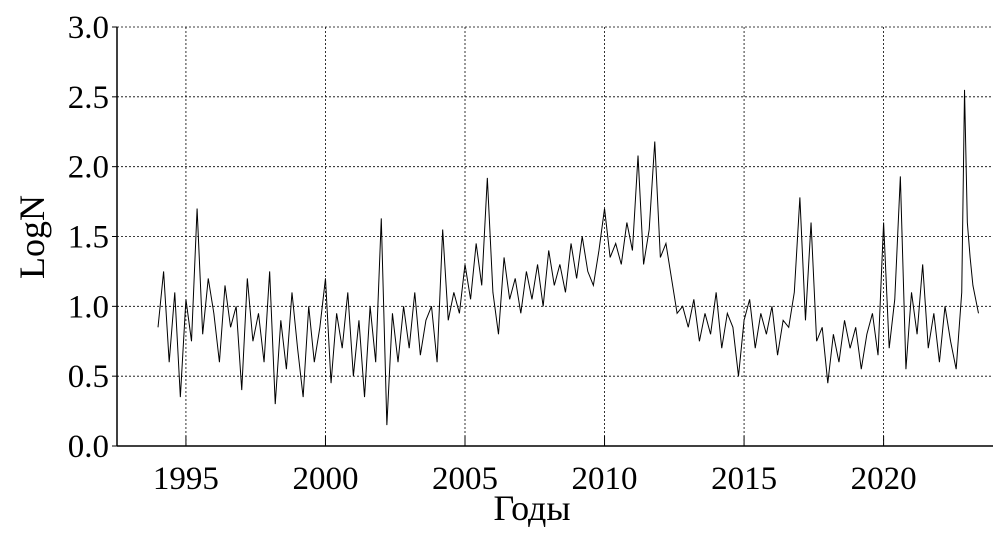 The height and width of the screenshot is (537, 1004). I want to click on y-axis-label: LogN, so click(32, 237).